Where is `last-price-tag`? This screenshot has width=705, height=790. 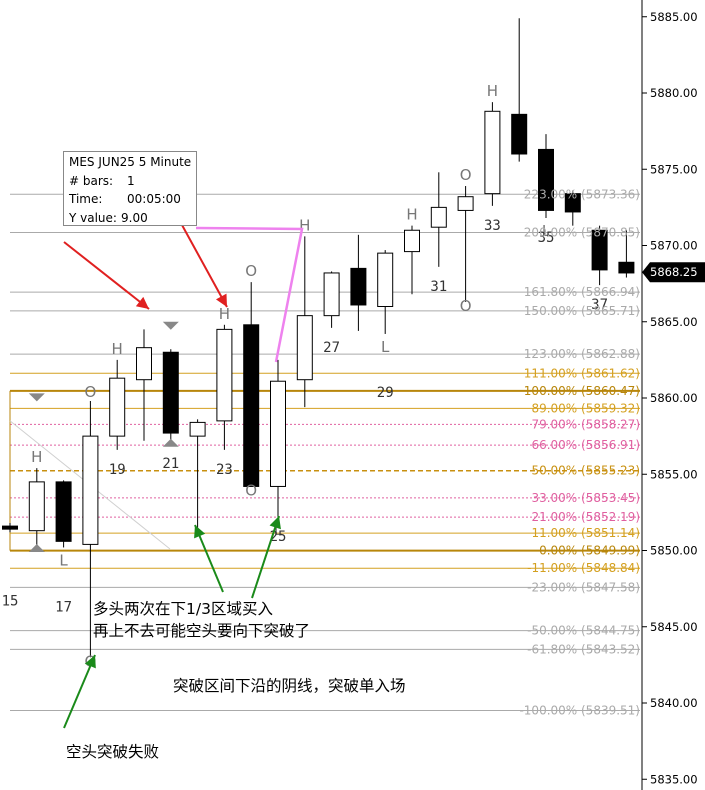 last-price-tag is located at coordinates (673, 272).